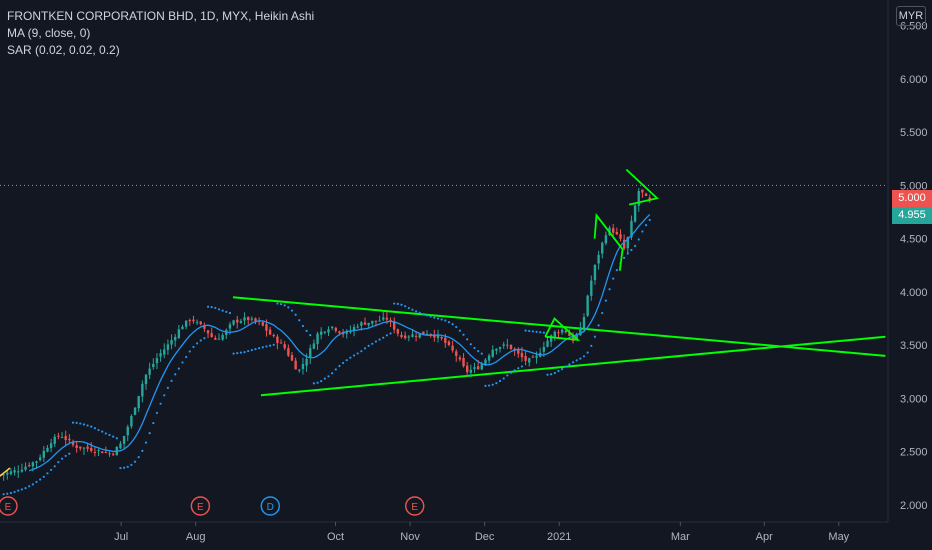  What do you see at coordinates (63, 50) in the screenshot?
I see `sar-indicator-label: SAR (0.02, 0.02, 0.2)` at bounding box center [63, 50].